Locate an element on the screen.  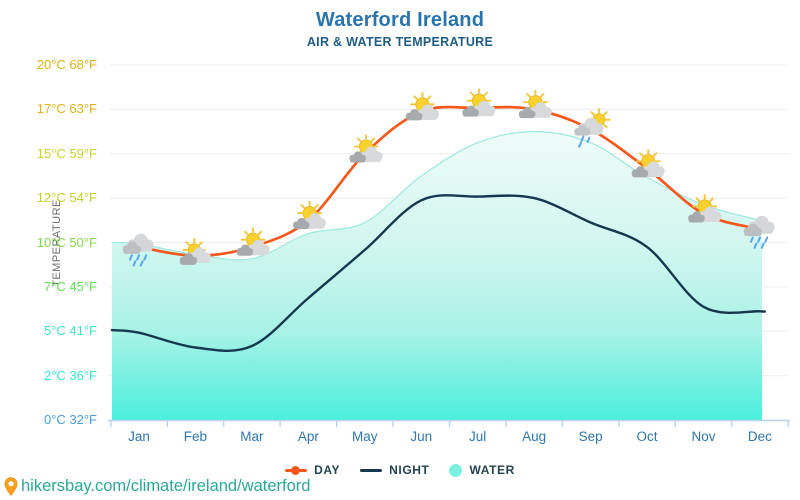
legend-item-day: DAY is located at coordinates (312, 470).